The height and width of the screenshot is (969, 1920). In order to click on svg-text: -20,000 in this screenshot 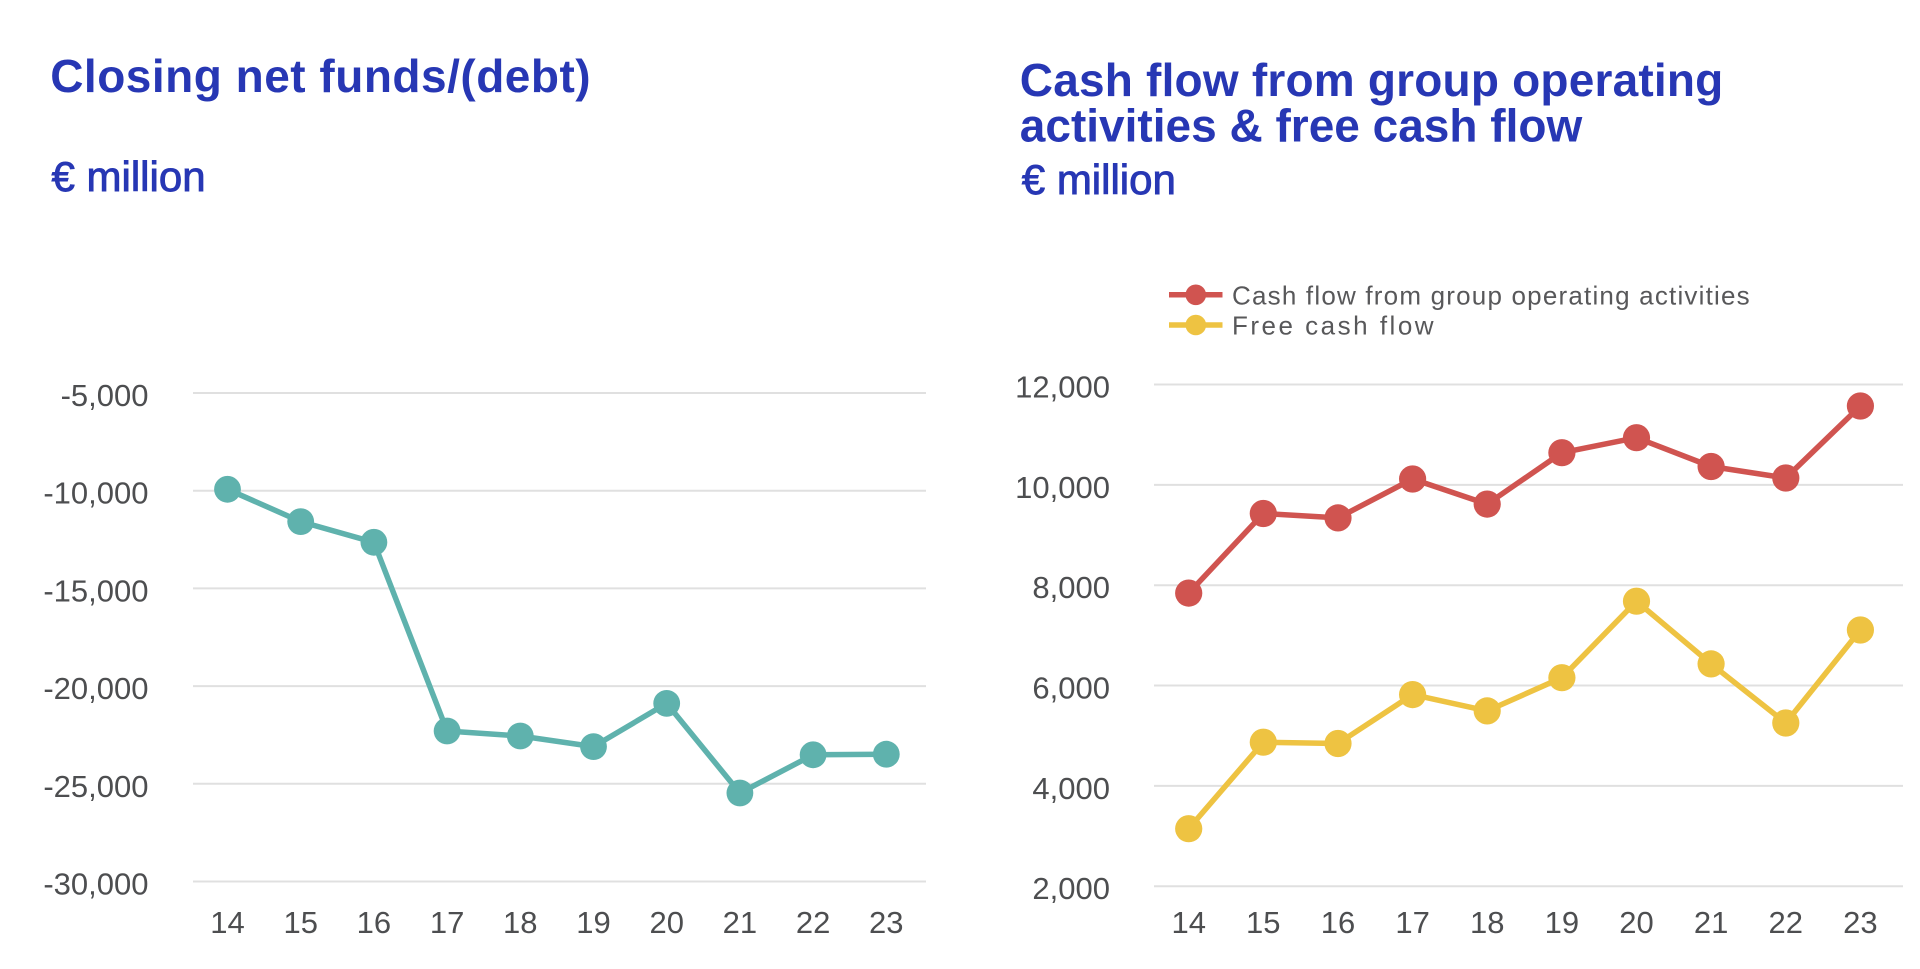, I will do `click(95, 688)`.